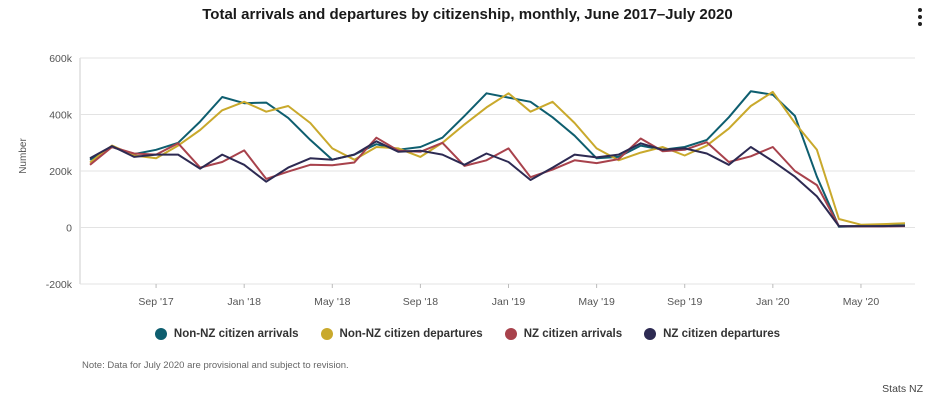  I want to click on y-axis-title: Number, so click(23, 156).